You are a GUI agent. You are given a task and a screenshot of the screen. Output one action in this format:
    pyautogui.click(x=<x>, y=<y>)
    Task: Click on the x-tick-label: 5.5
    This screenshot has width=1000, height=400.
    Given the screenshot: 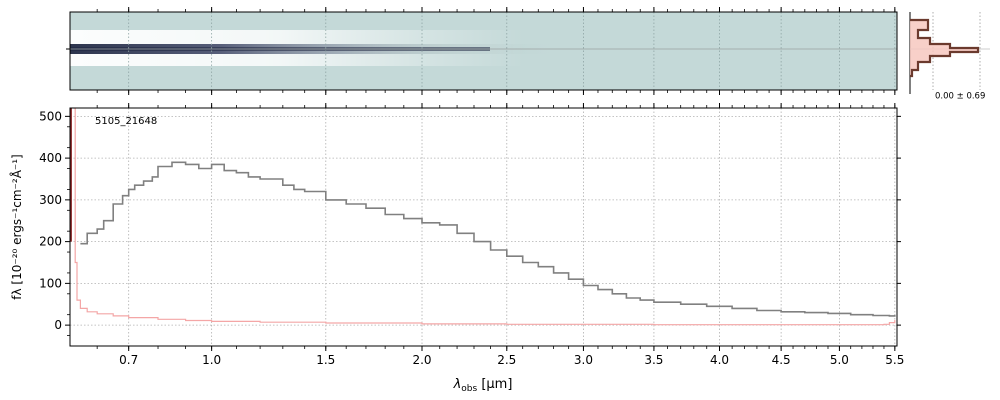 What is the action you would take?
    pyautogui.click(x=894, y=360)
    